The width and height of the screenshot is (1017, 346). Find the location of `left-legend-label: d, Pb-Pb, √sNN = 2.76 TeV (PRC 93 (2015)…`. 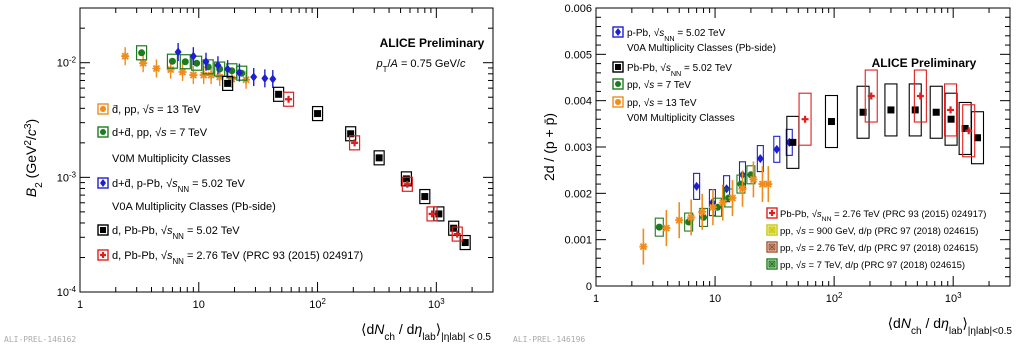

left-legend-label: d, Pb-Pb, √sNN = 2.76 TeV (PRC 93 (2015)… is located at coordinates (237, 258).